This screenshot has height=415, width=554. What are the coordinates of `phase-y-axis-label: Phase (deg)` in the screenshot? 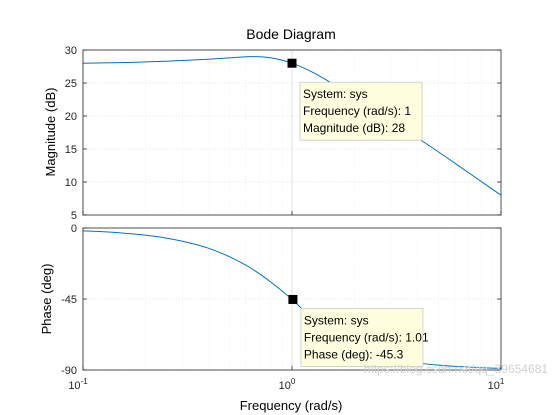 It's located at (46, 299).